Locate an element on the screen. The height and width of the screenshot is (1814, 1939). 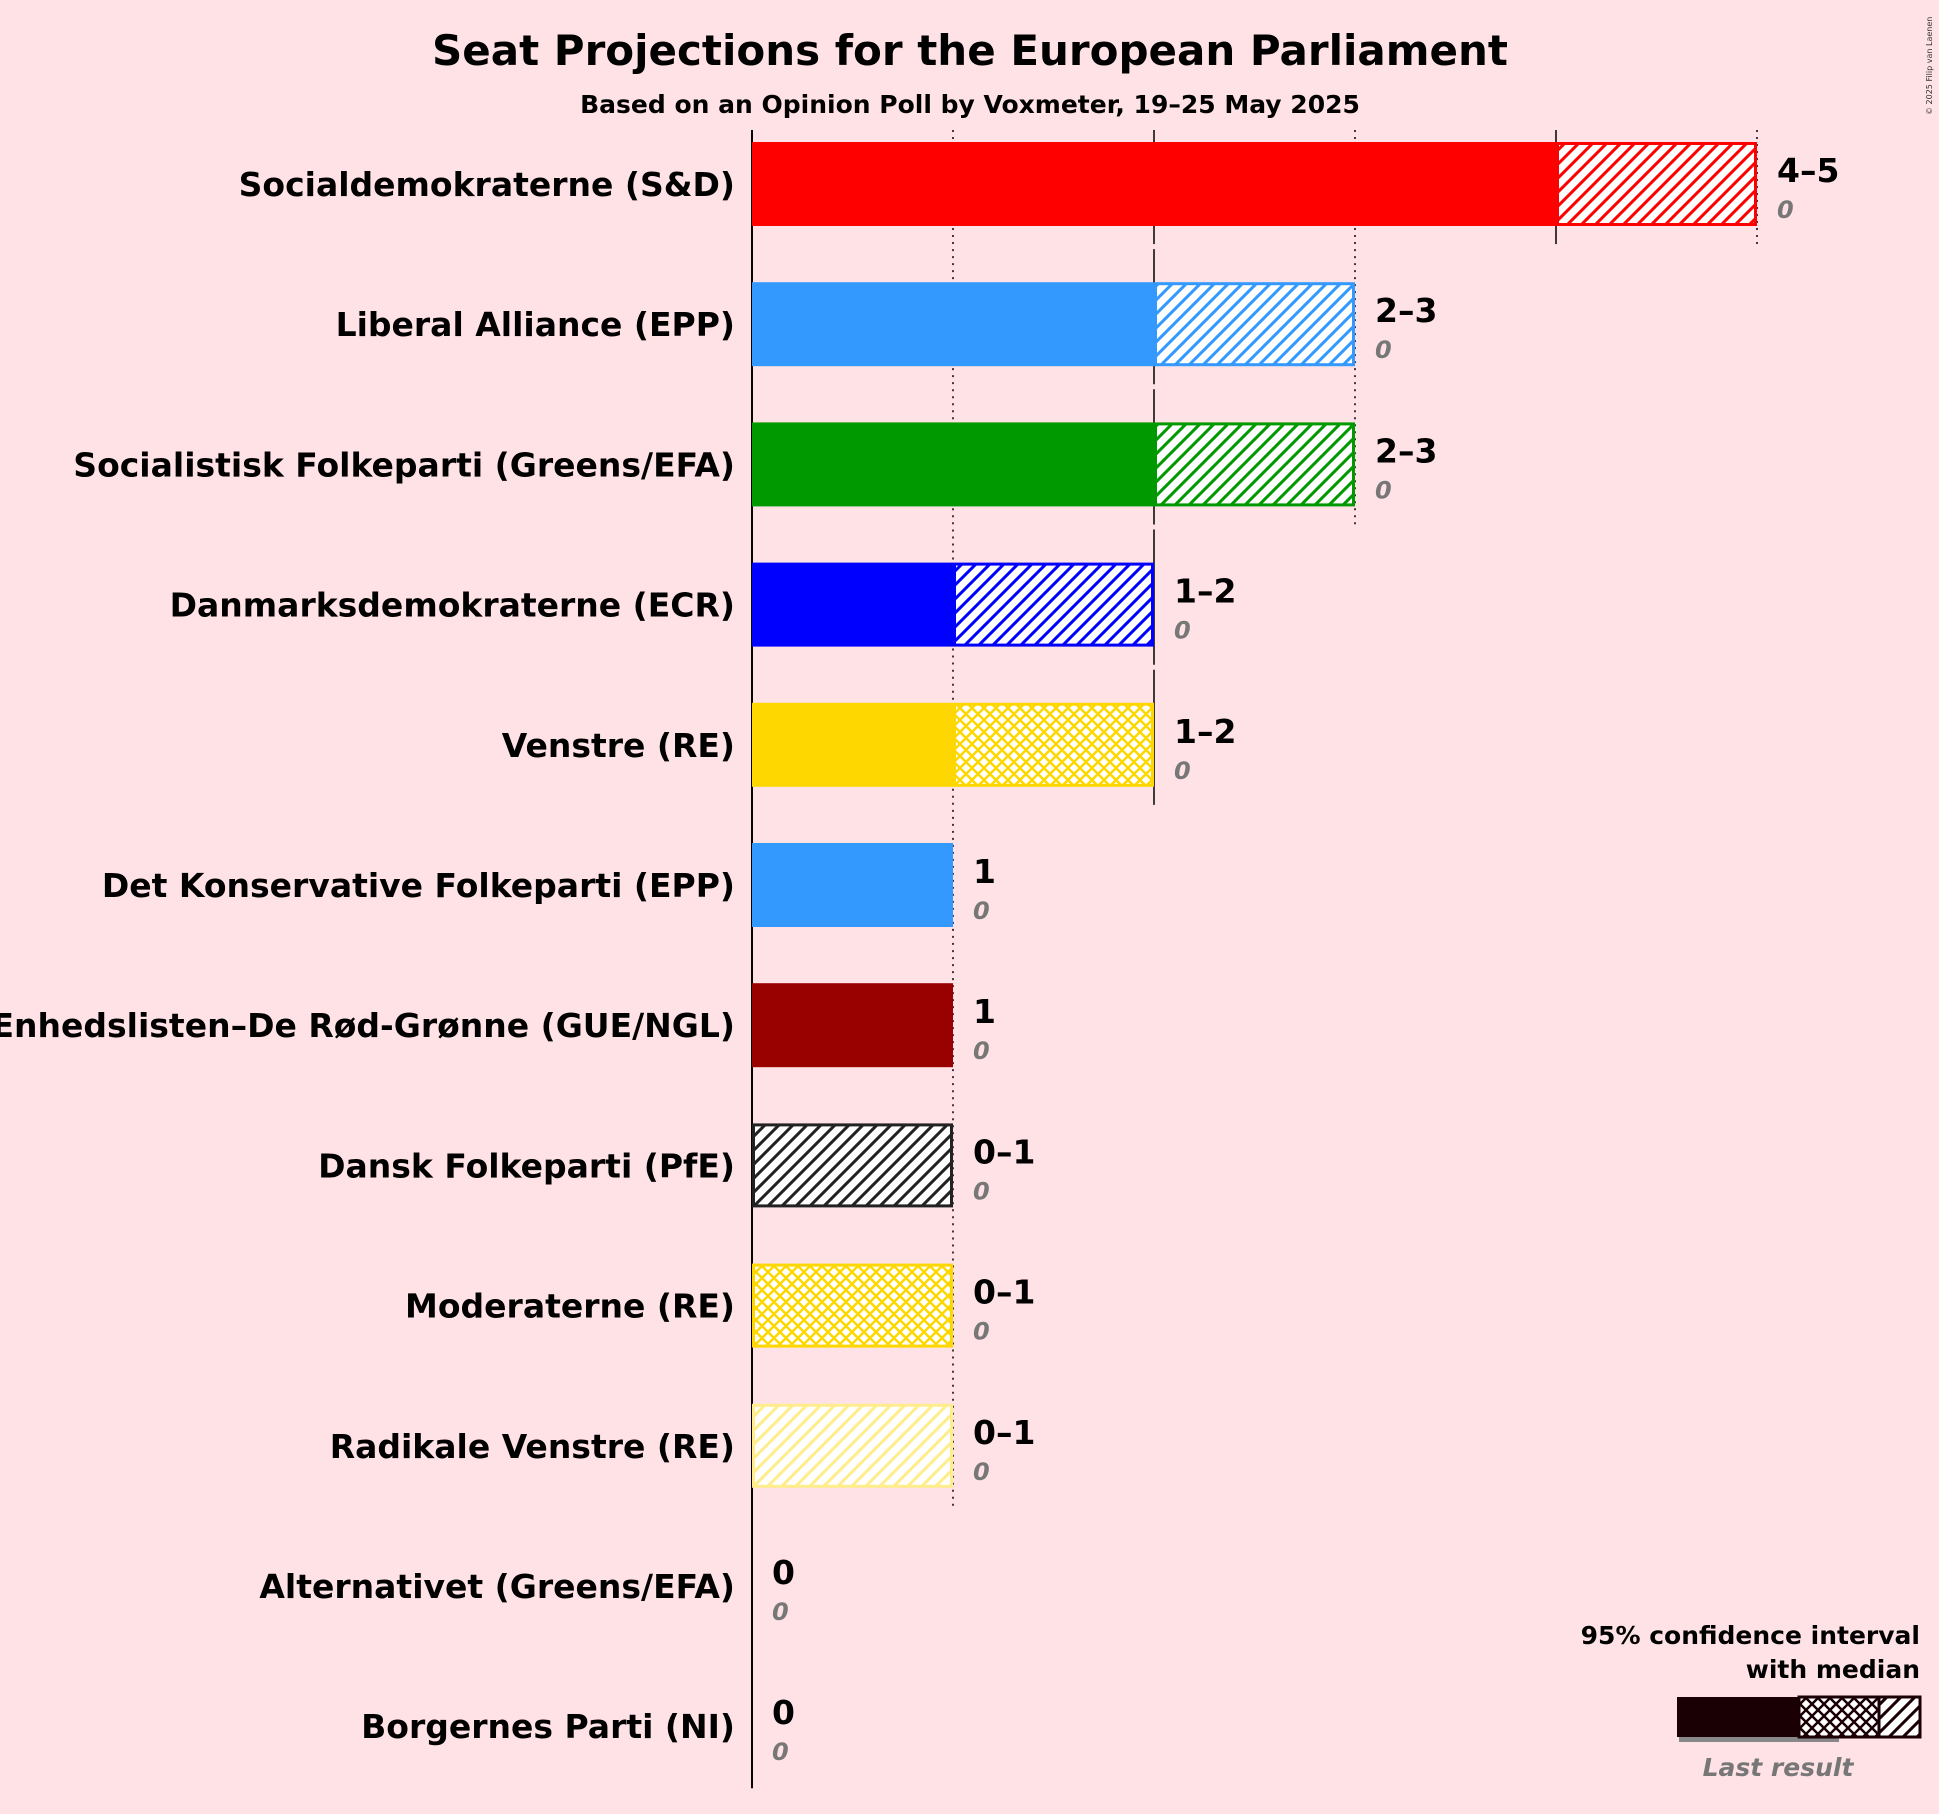
party-row: Socialistisk Folkeparti (Greens/EFA) 2–3 0 is located at coordinates (755, 464).